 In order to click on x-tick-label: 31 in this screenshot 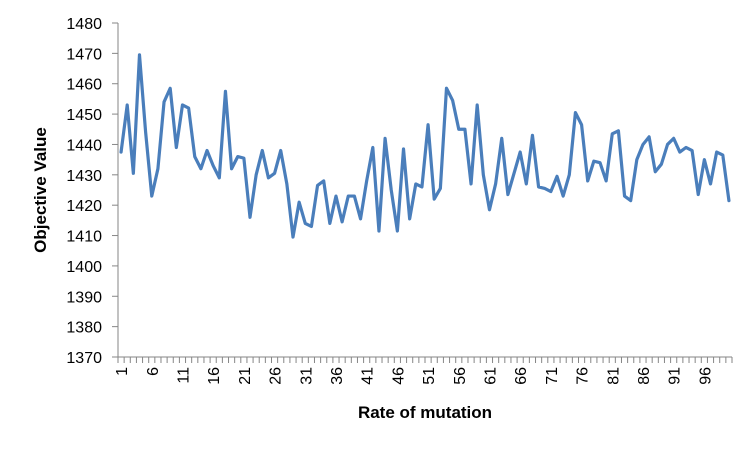, I will do `click(306, 376)`.